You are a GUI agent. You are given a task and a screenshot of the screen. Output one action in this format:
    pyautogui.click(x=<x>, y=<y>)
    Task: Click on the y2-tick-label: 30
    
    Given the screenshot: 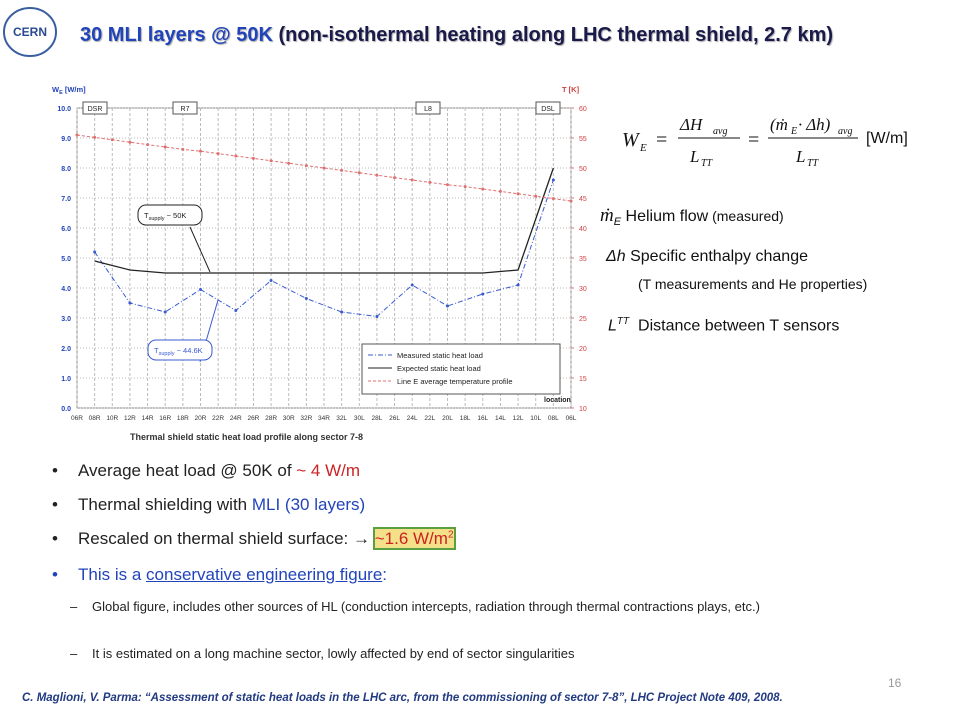 What is the action you would take?
    pyautogui.click(x=583, y=289)
    